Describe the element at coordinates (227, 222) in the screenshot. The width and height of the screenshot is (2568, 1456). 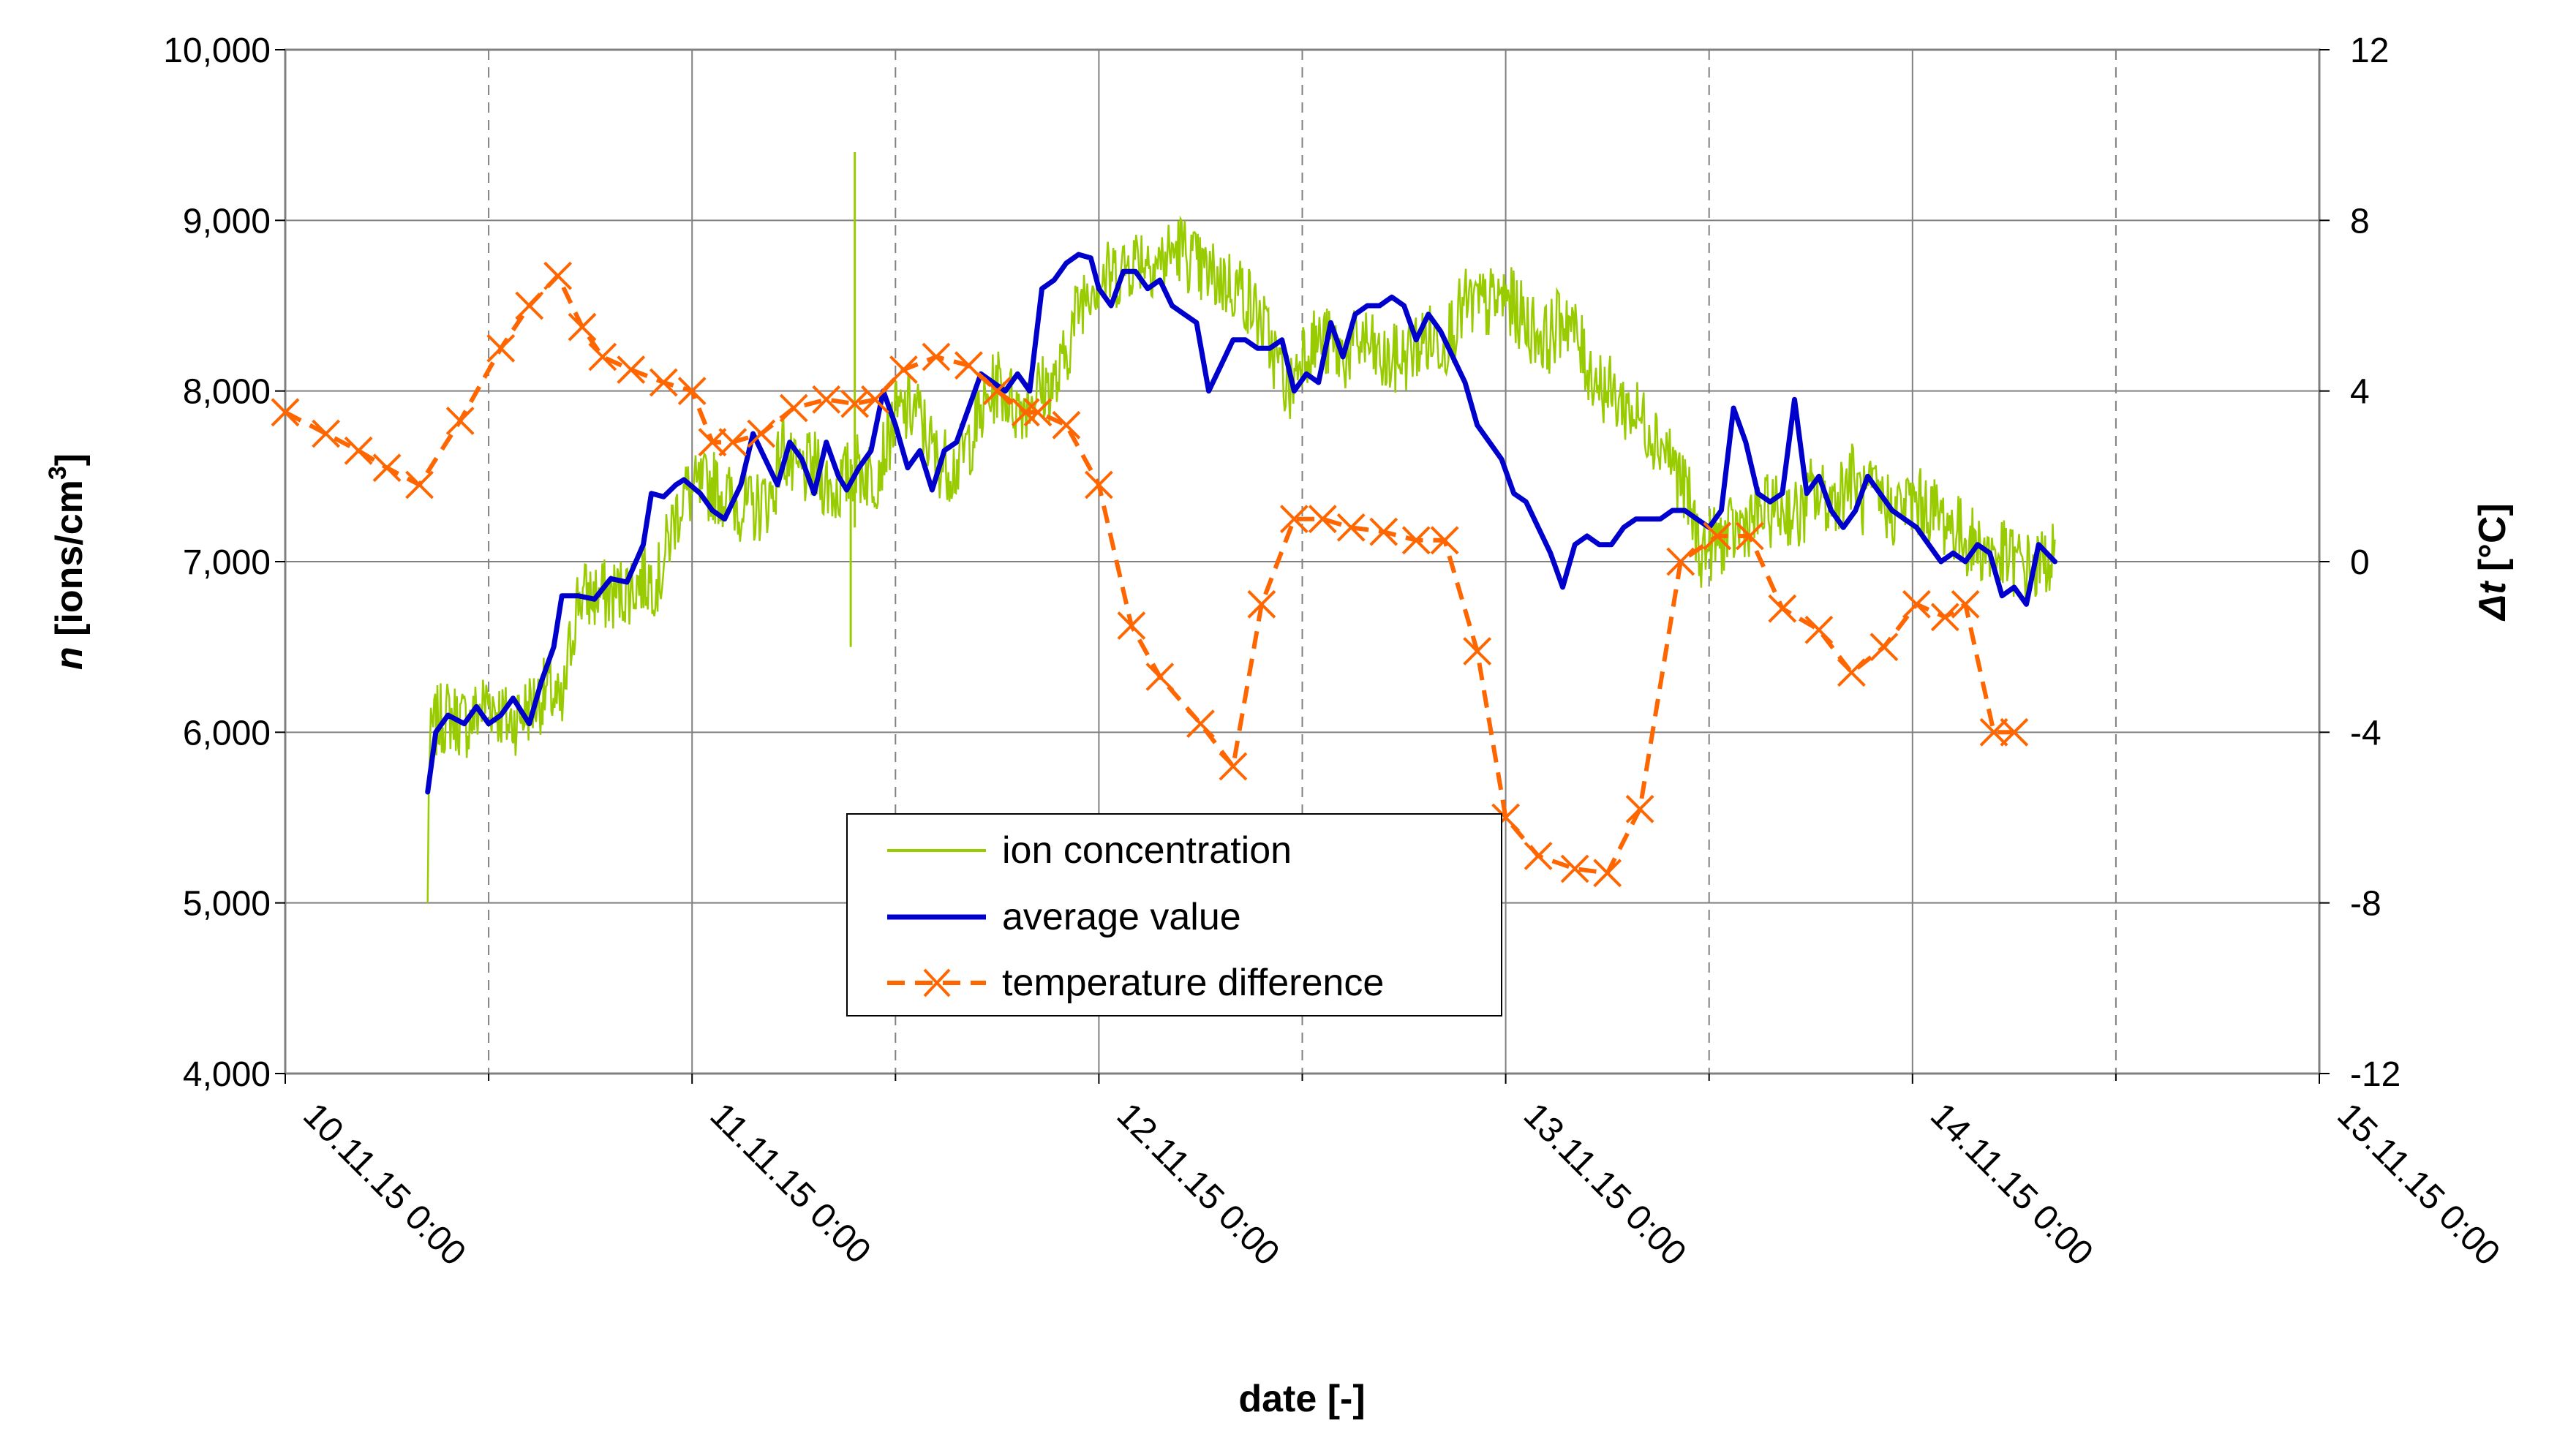
I see `y-left-tick-label: 9,000` at that location.